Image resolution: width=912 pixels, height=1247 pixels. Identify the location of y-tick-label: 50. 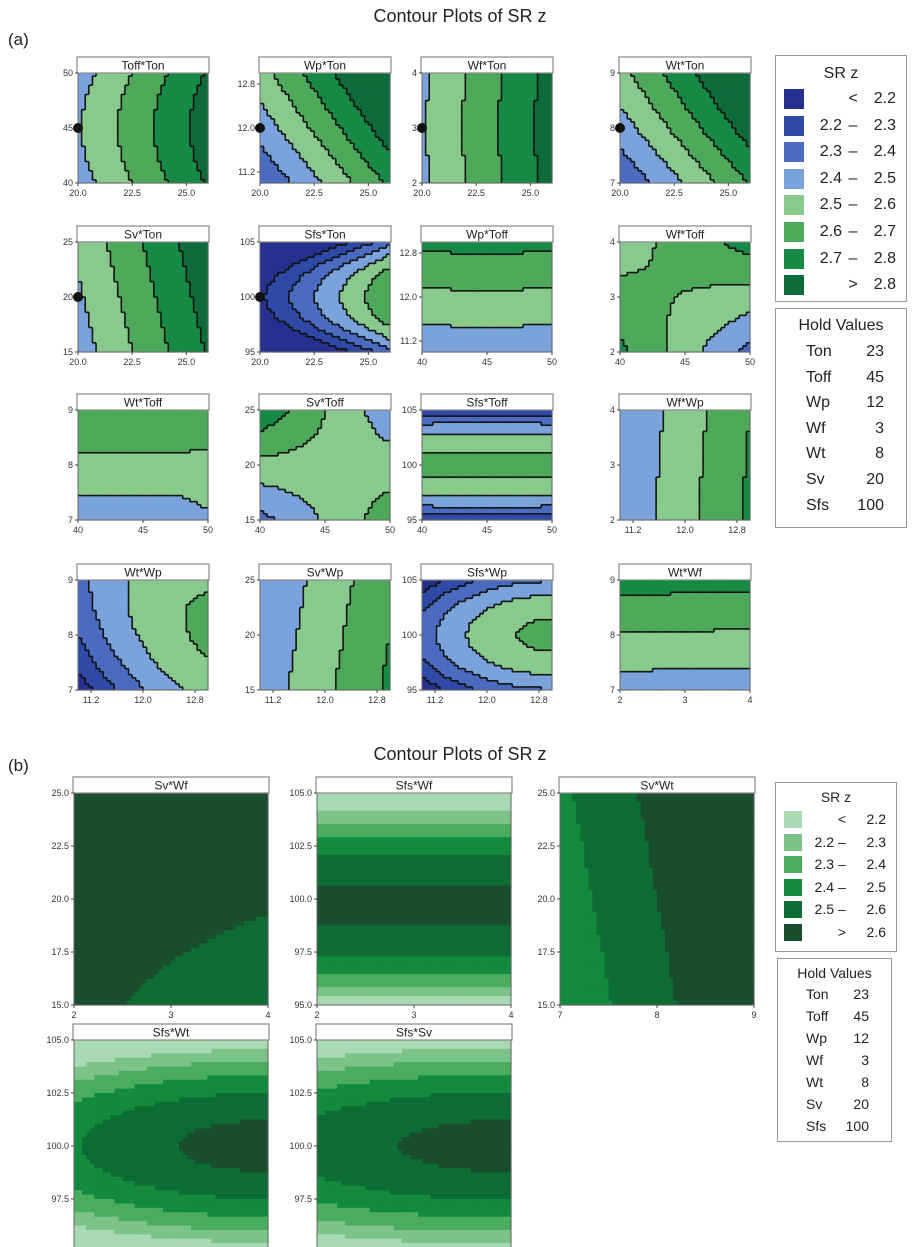
(68, 73).